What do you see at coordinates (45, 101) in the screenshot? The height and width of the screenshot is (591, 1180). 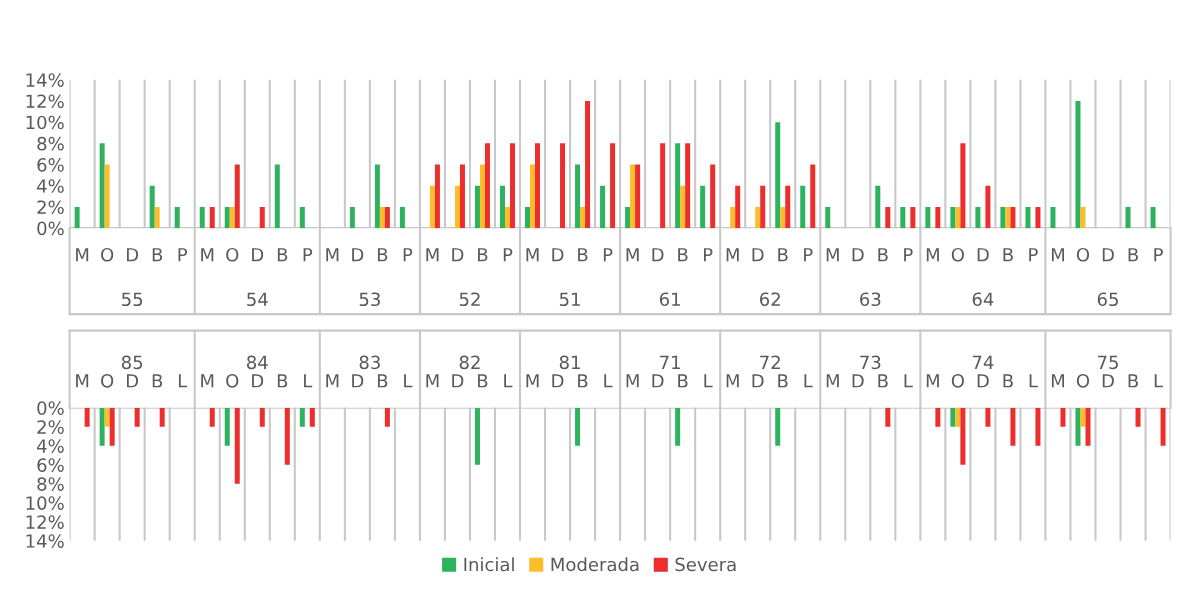 I see `y-tick-label: 12%` at bounding box center [45, 101].